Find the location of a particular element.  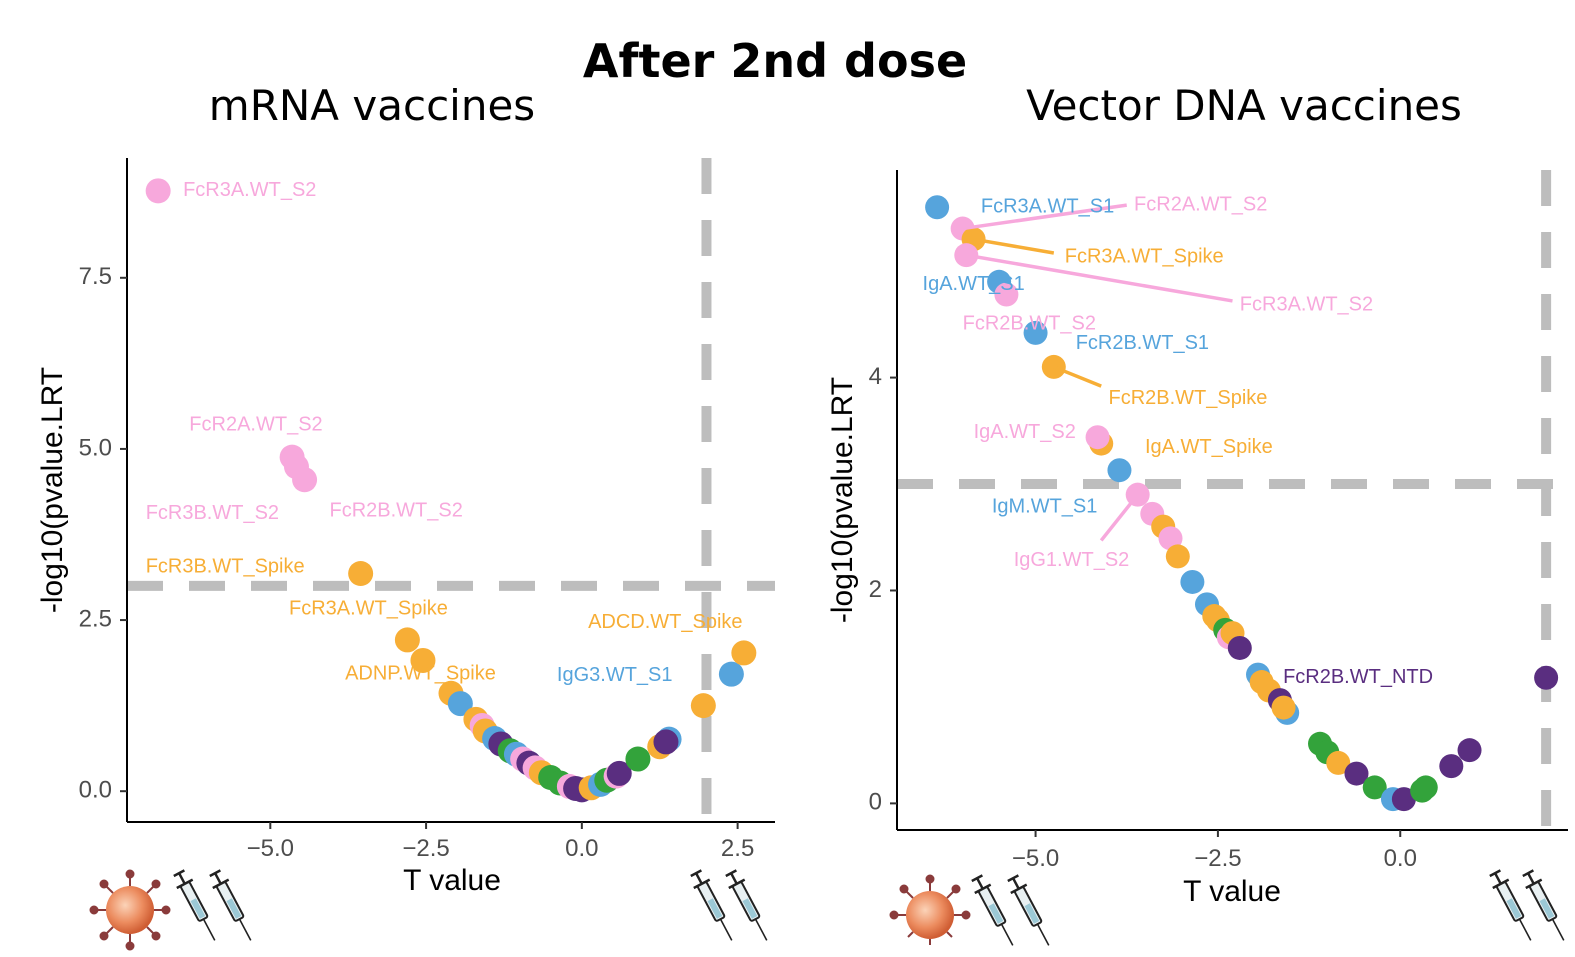

point-label: ADNP.WT_Spike is located at coordinates (420, 673).